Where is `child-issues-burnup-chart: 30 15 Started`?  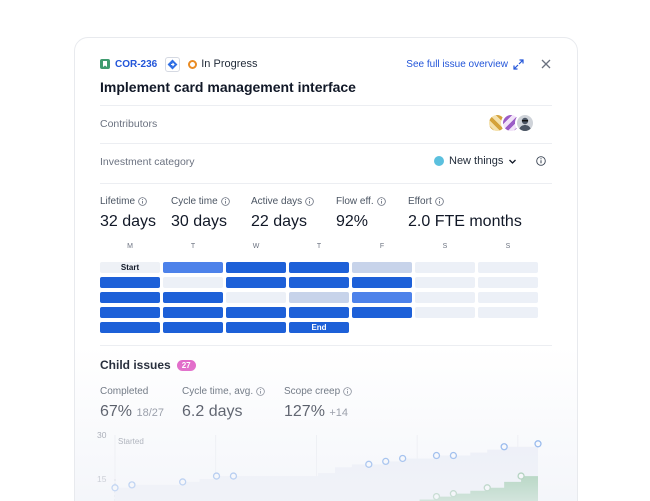
child-issues-burnup-chart: 30 15 Started is located at coordinates (319, 465).